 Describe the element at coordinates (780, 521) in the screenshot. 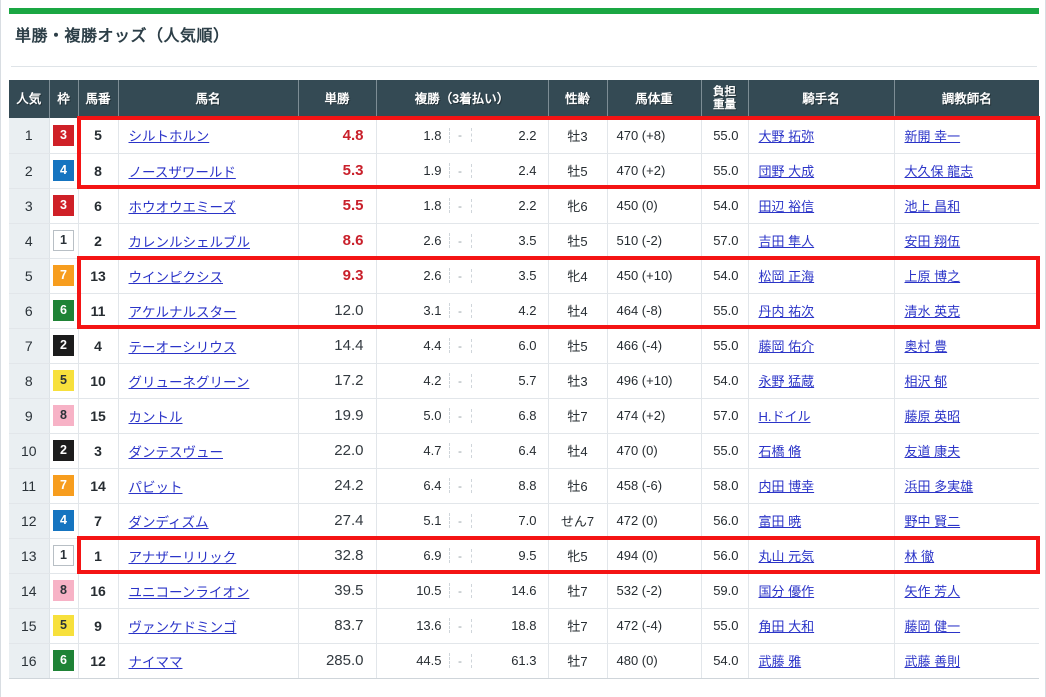

I see `jockey-link: 富田 暁` at that location.